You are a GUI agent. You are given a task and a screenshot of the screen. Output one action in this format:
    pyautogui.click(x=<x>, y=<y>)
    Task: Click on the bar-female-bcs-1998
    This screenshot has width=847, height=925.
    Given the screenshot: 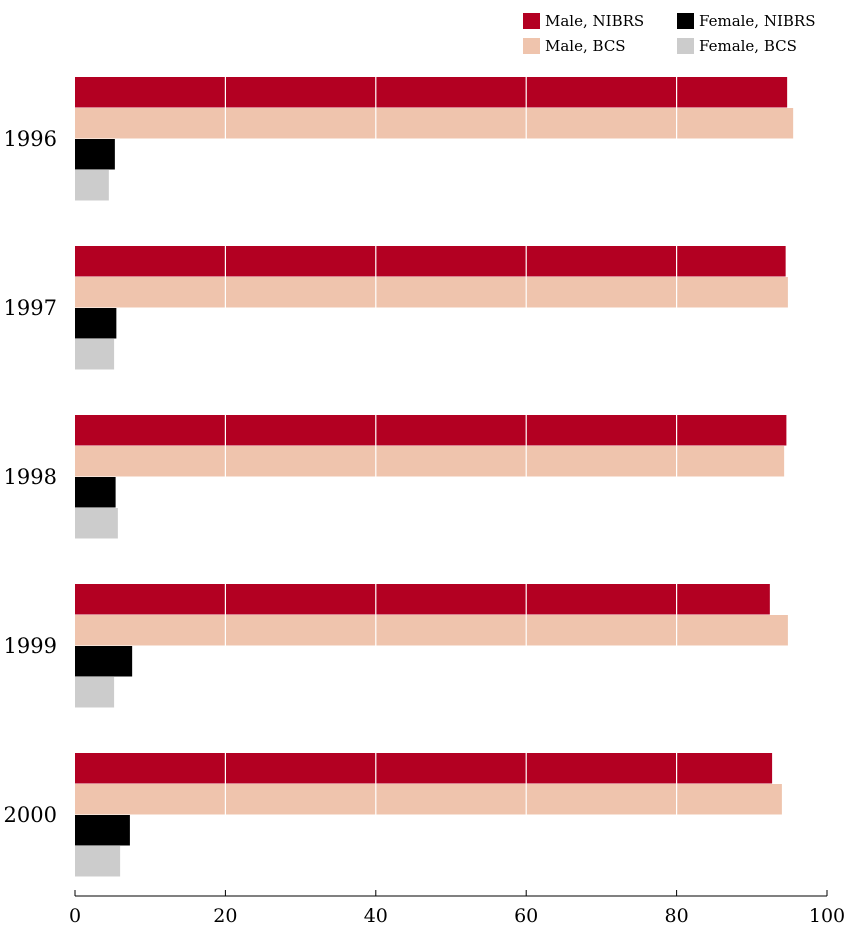 What is the action you would take?
    pyautogui.click(x=96, y=523)
    